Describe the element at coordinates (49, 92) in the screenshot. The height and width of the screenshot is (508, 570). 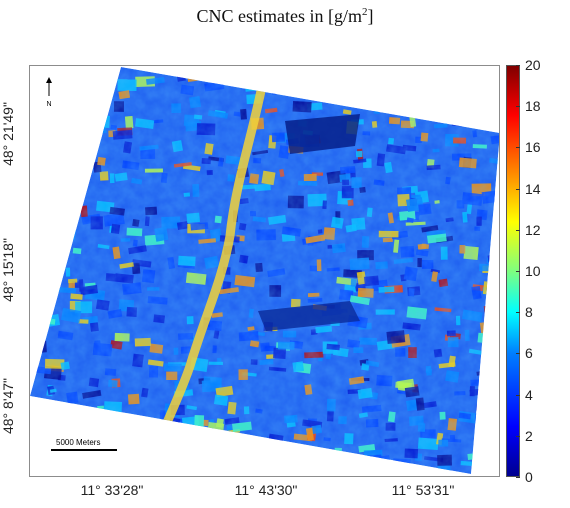
I see `north-arrow-icon: N` at that location.